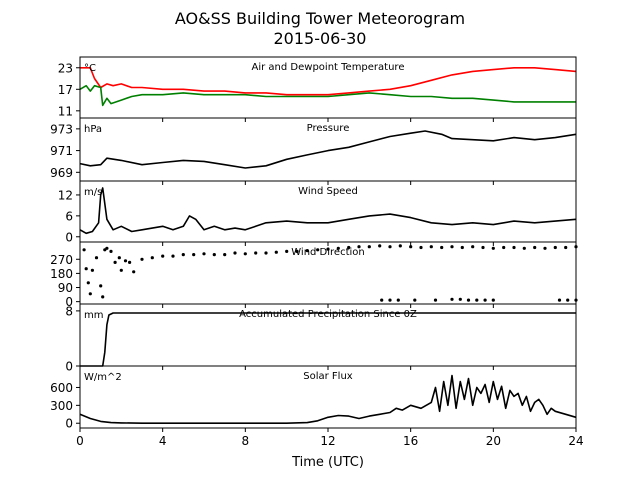  I want to click on wind-speed-panel: 0 6 12 m/s Wind Speed, so click(317, 213).